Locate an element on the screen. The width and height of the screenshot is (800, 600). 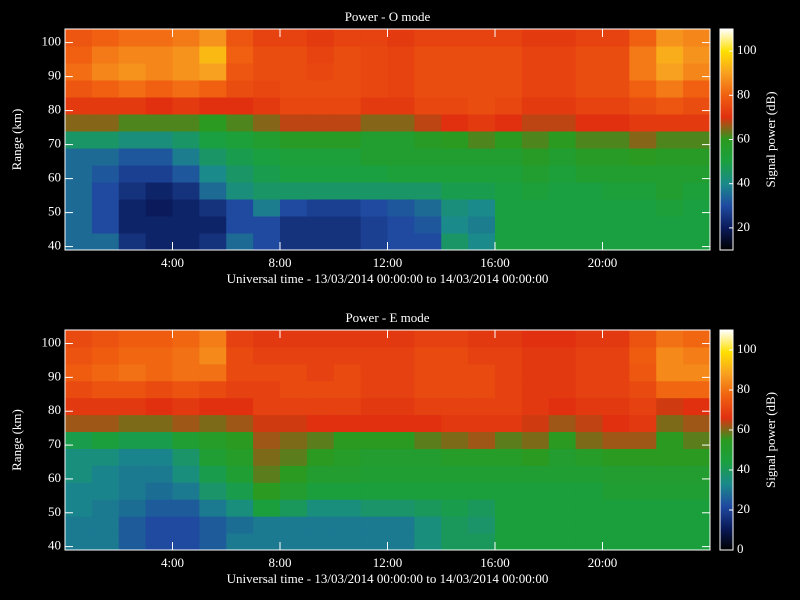
y-tick-label: 50 is located at coordinates (54, 211).